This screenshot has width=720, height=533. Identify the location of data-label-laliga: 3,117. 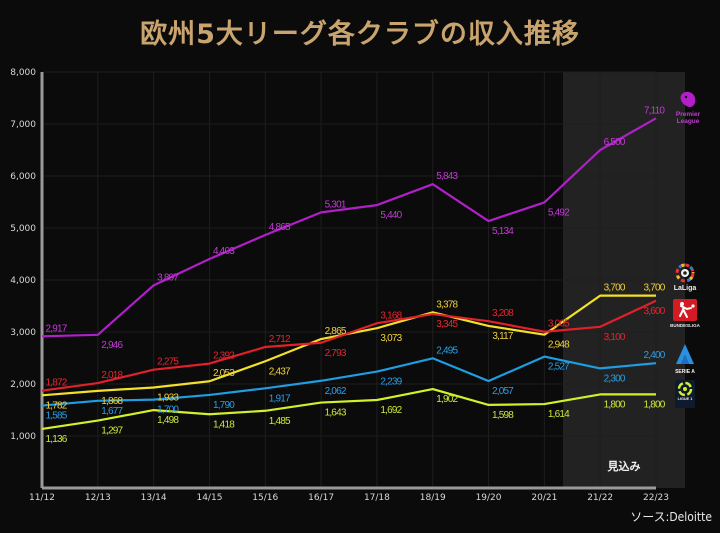
(503, 336).